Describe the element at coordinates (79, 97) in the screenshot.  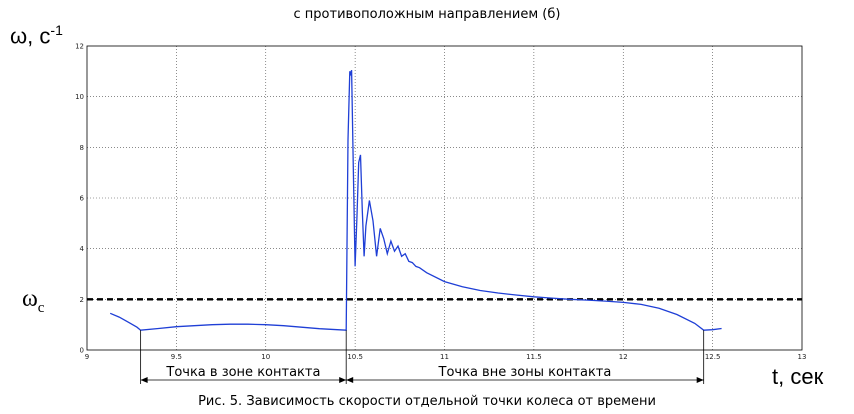
I see `y-tick-label: 10` at that location.